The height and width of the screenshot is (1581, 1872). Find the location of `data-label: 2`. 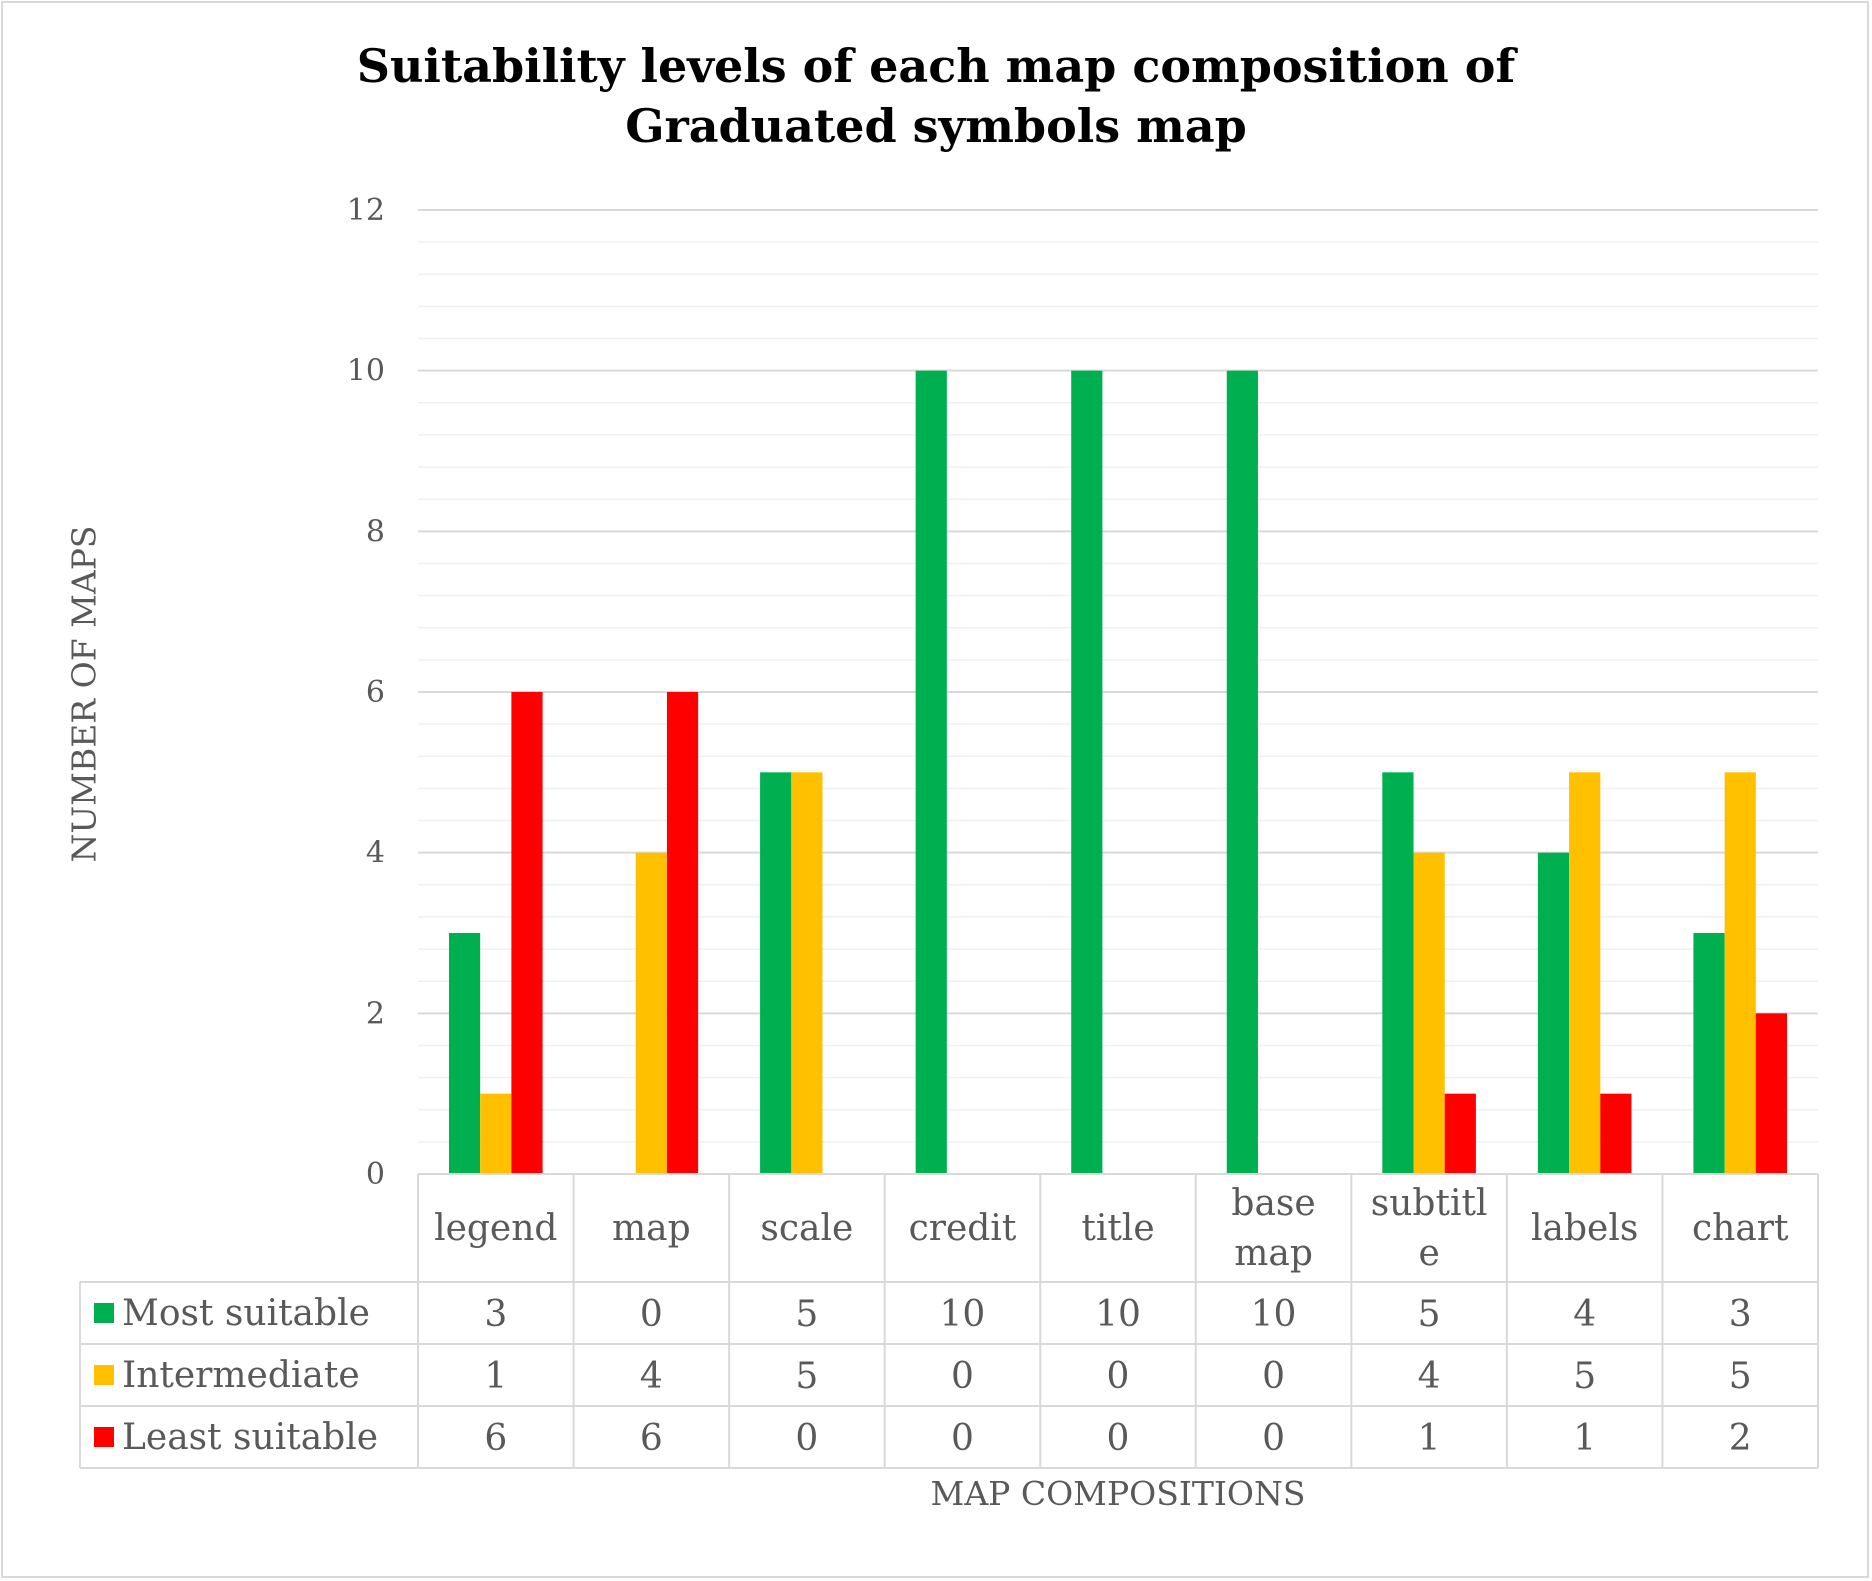

data-label: 2 is located at coordinates (1740, 1438).